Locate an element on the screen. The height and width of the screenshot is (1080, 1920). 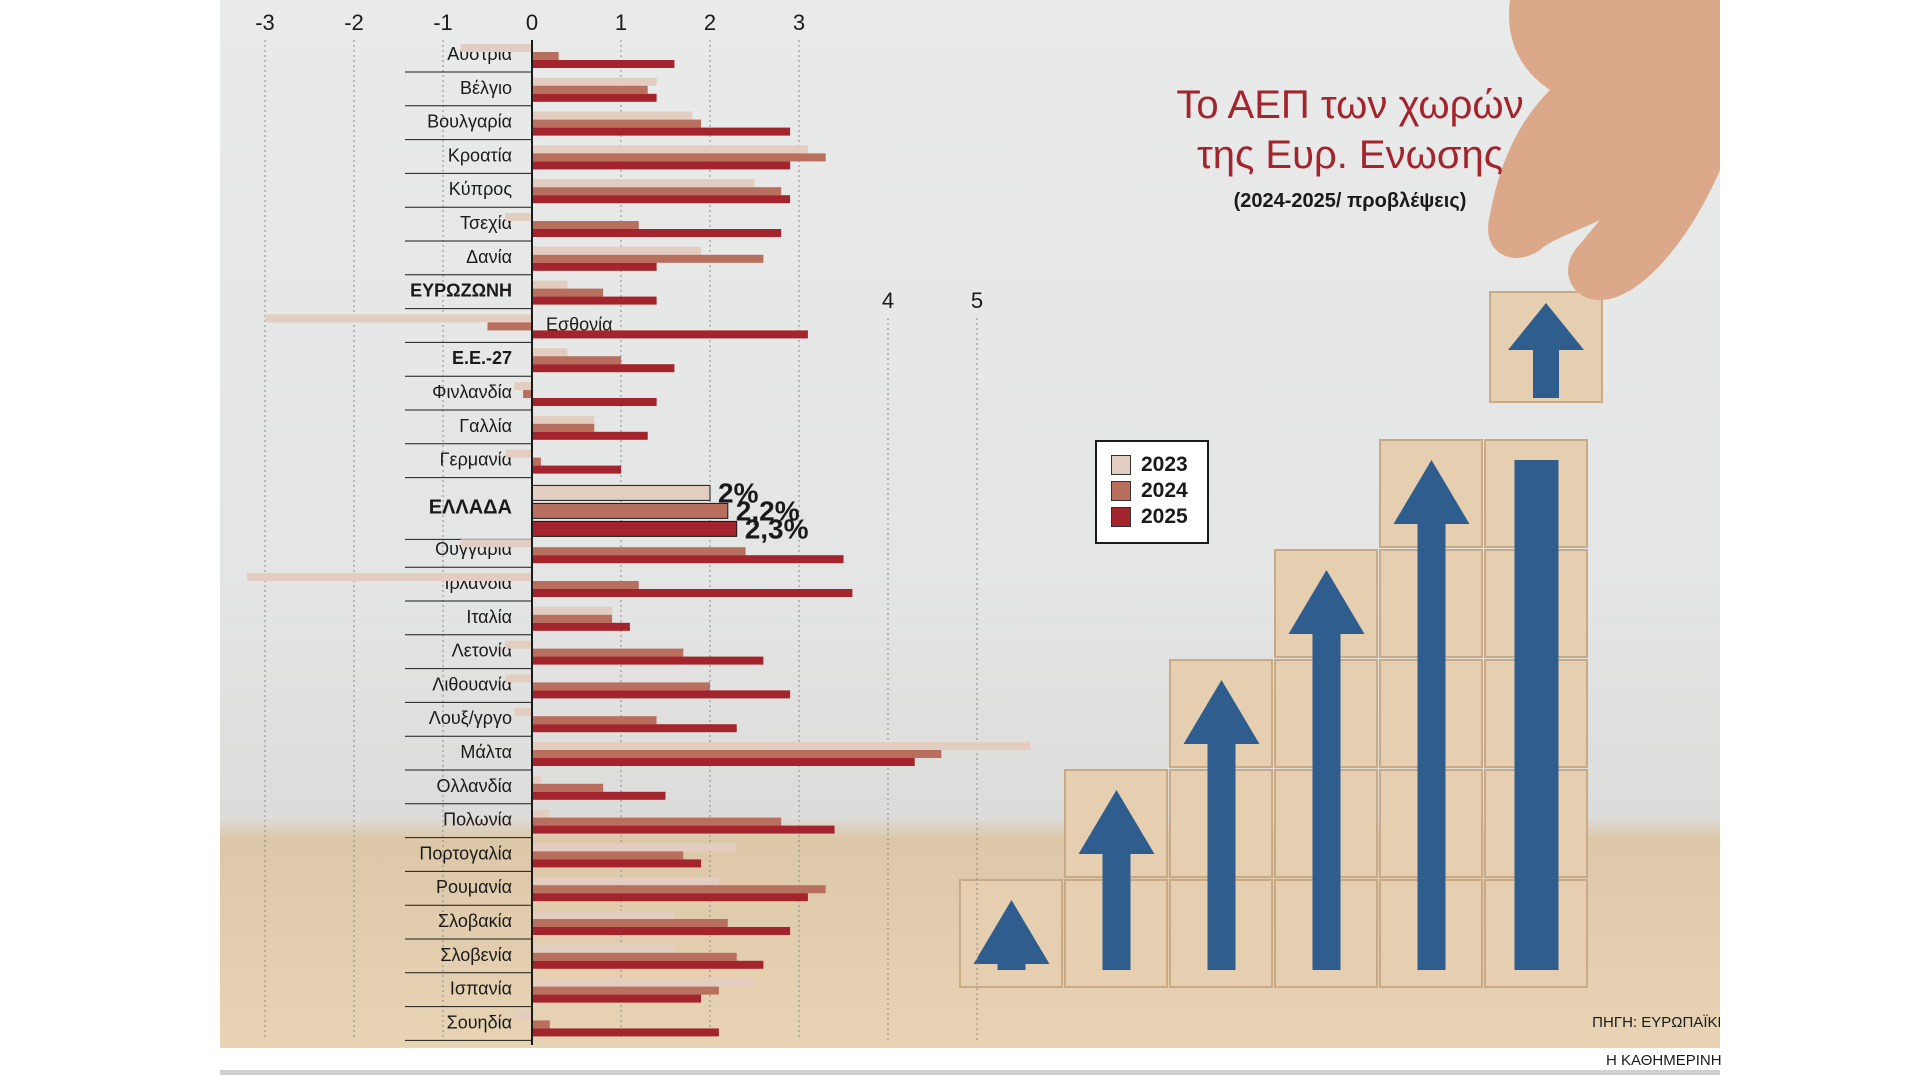
category-label: Ιταλία is located at coordinates (489, 617).